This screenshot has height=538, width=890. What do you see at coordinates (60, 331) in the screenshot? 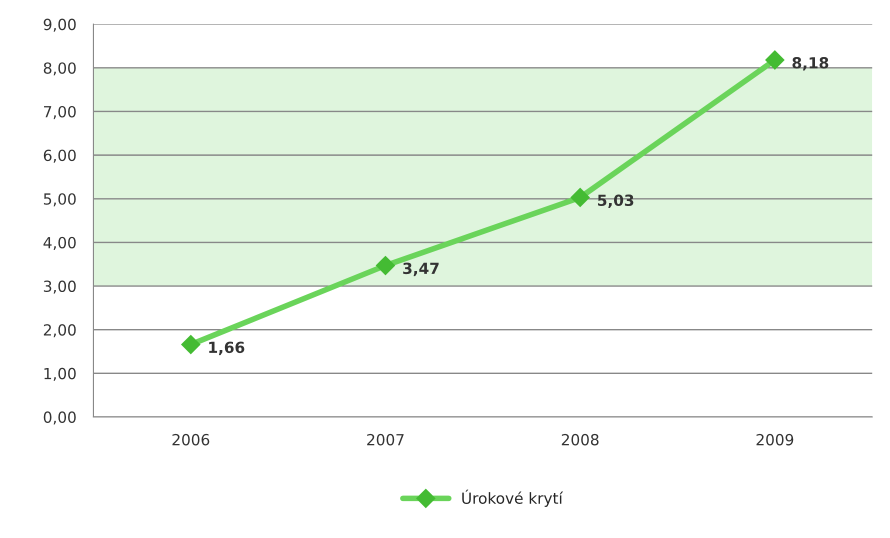
I see `y-tick-label: 2,00` at bounding box center [60, 331].